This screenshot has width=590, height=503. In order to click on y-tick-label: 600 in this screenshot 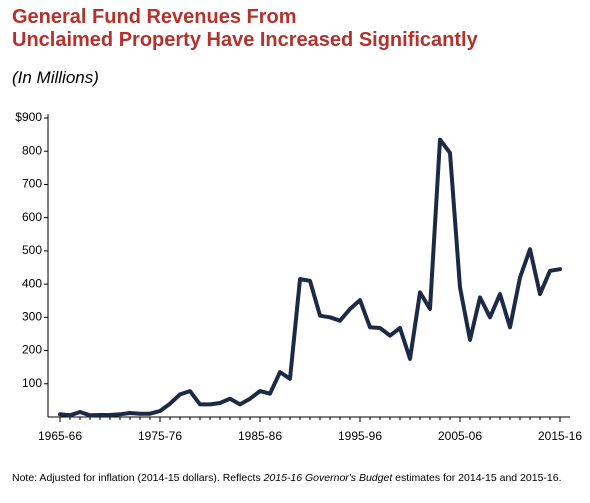, I will do `click(32, 217)`.